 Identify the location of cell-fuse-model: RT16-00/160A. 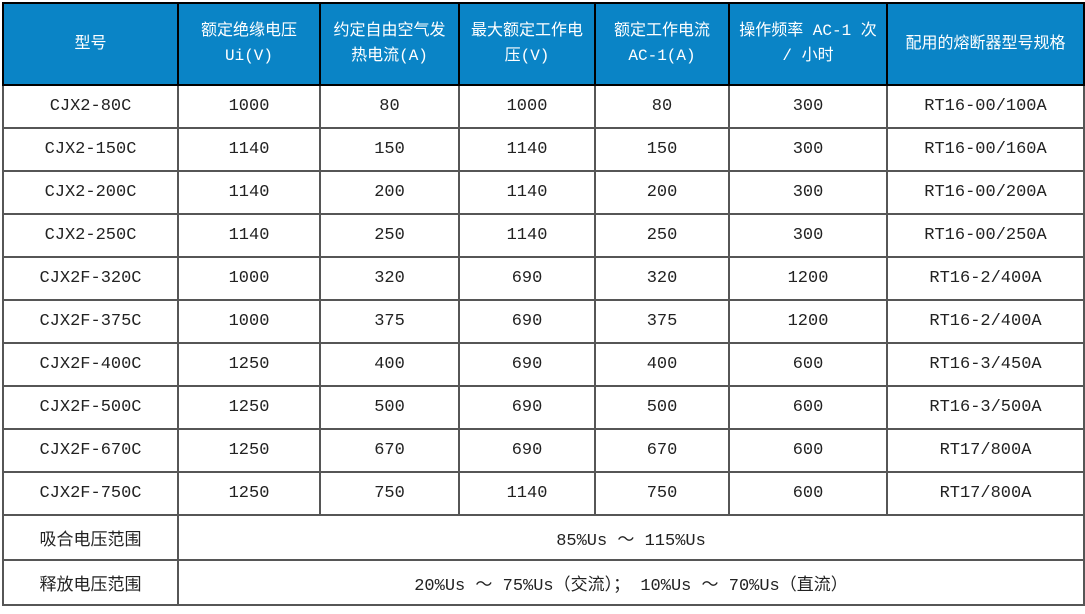
(985, 149).